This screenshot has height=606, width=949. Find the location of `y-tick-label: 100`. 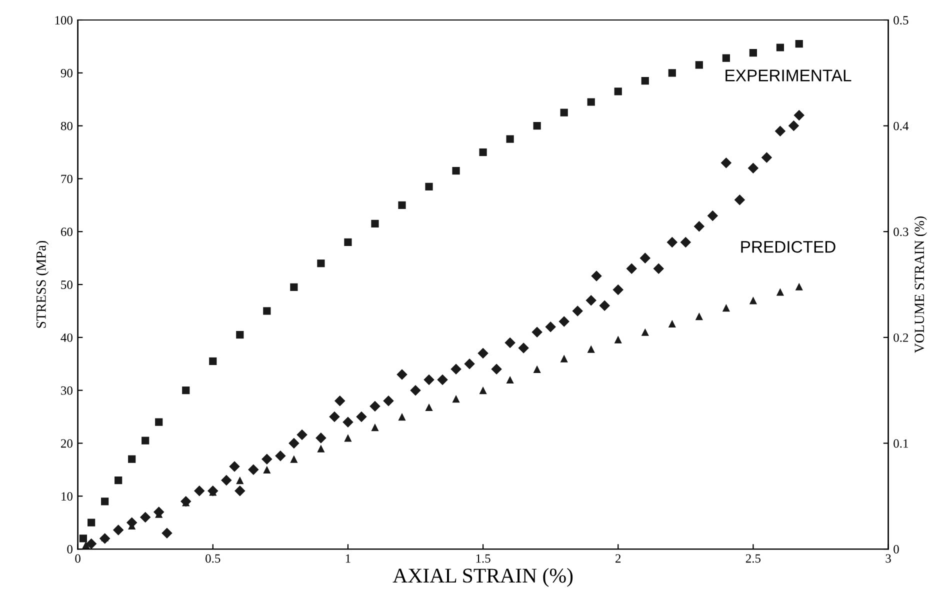

y-tick-label: 100 is located at coordinates (63, 20).